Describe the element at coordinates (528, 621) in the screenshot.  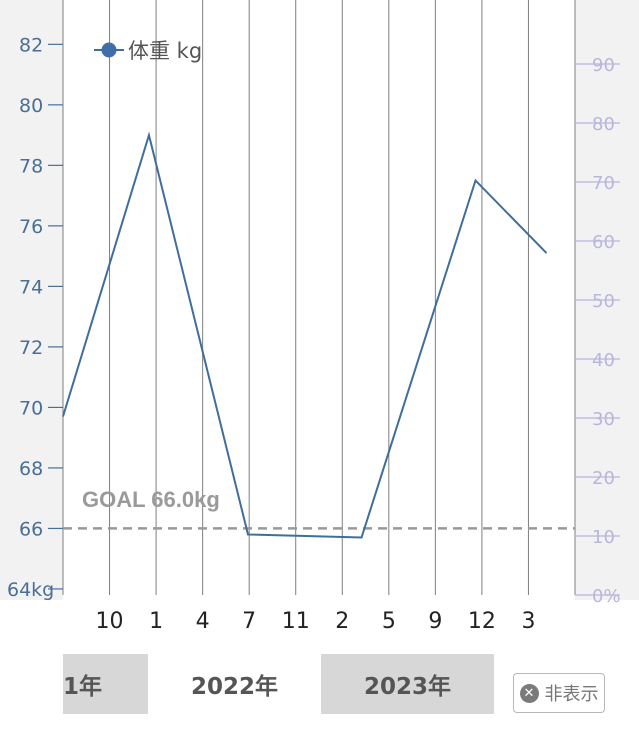
I see `x-axis-tick-label: 3` at that location.